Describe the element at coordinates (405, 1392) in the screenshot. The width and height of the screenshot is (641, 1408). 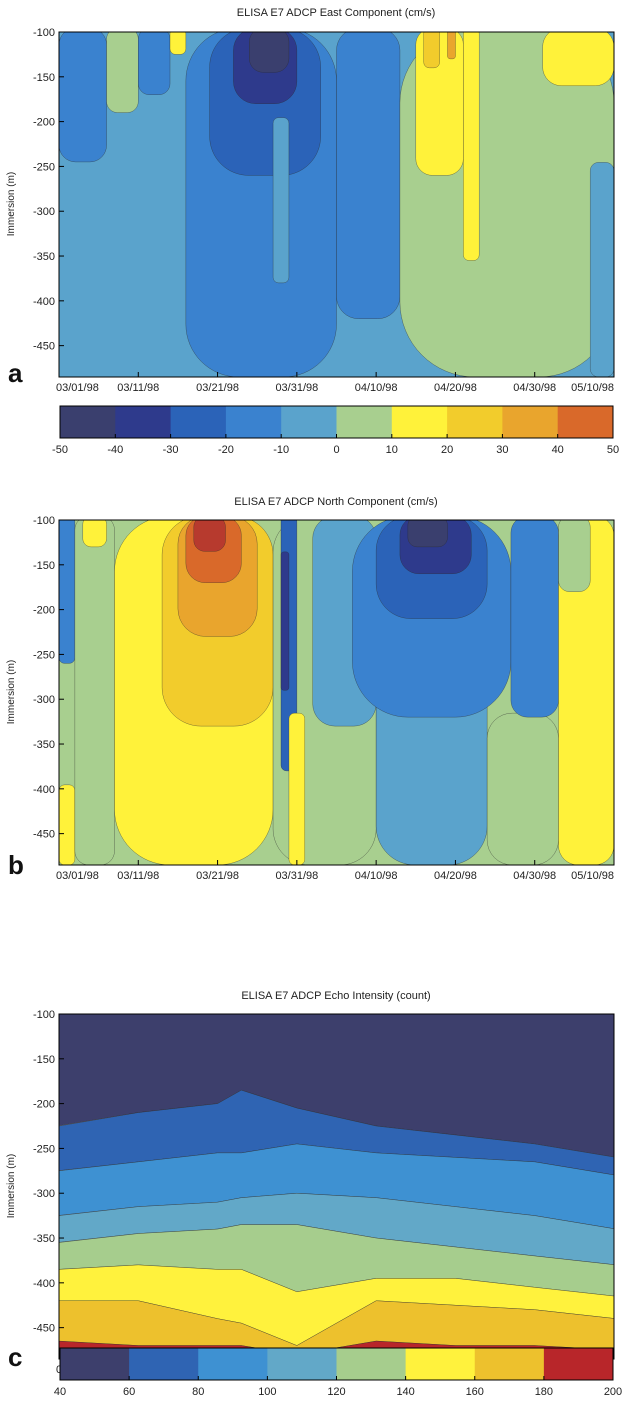
I see `colorbar-echo-tick-label: 140` at that location.